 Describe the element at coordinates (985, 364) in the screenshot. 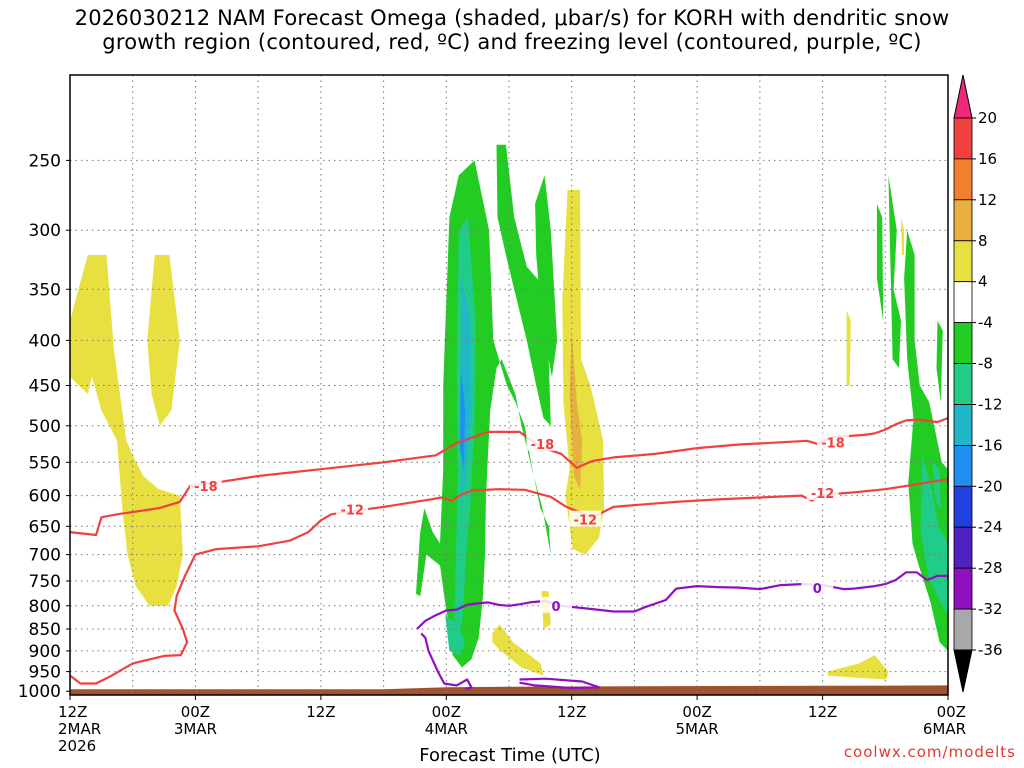

I see `colorbar-label-6: -8` at that location.